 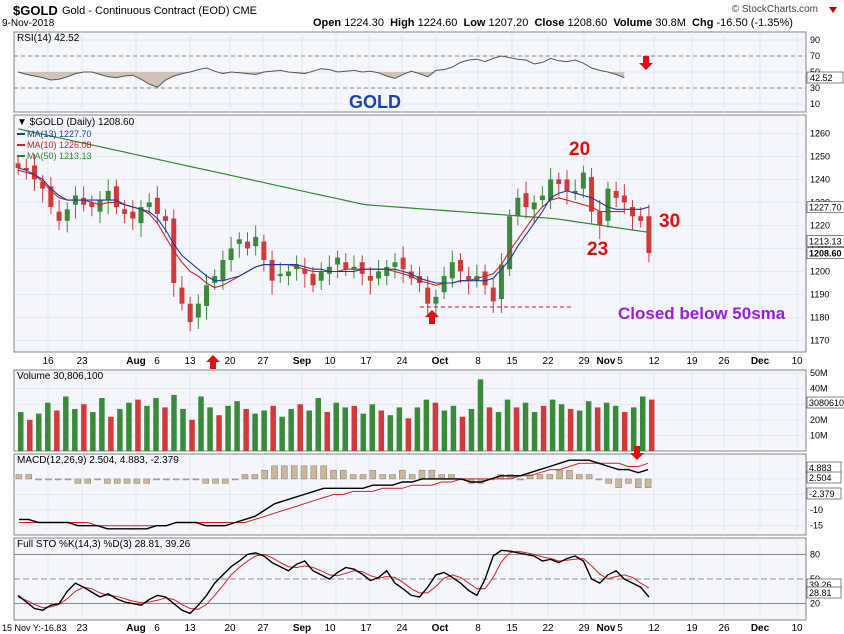 I want to click on price-y-tick: 1200, so click(x=820, y=271).